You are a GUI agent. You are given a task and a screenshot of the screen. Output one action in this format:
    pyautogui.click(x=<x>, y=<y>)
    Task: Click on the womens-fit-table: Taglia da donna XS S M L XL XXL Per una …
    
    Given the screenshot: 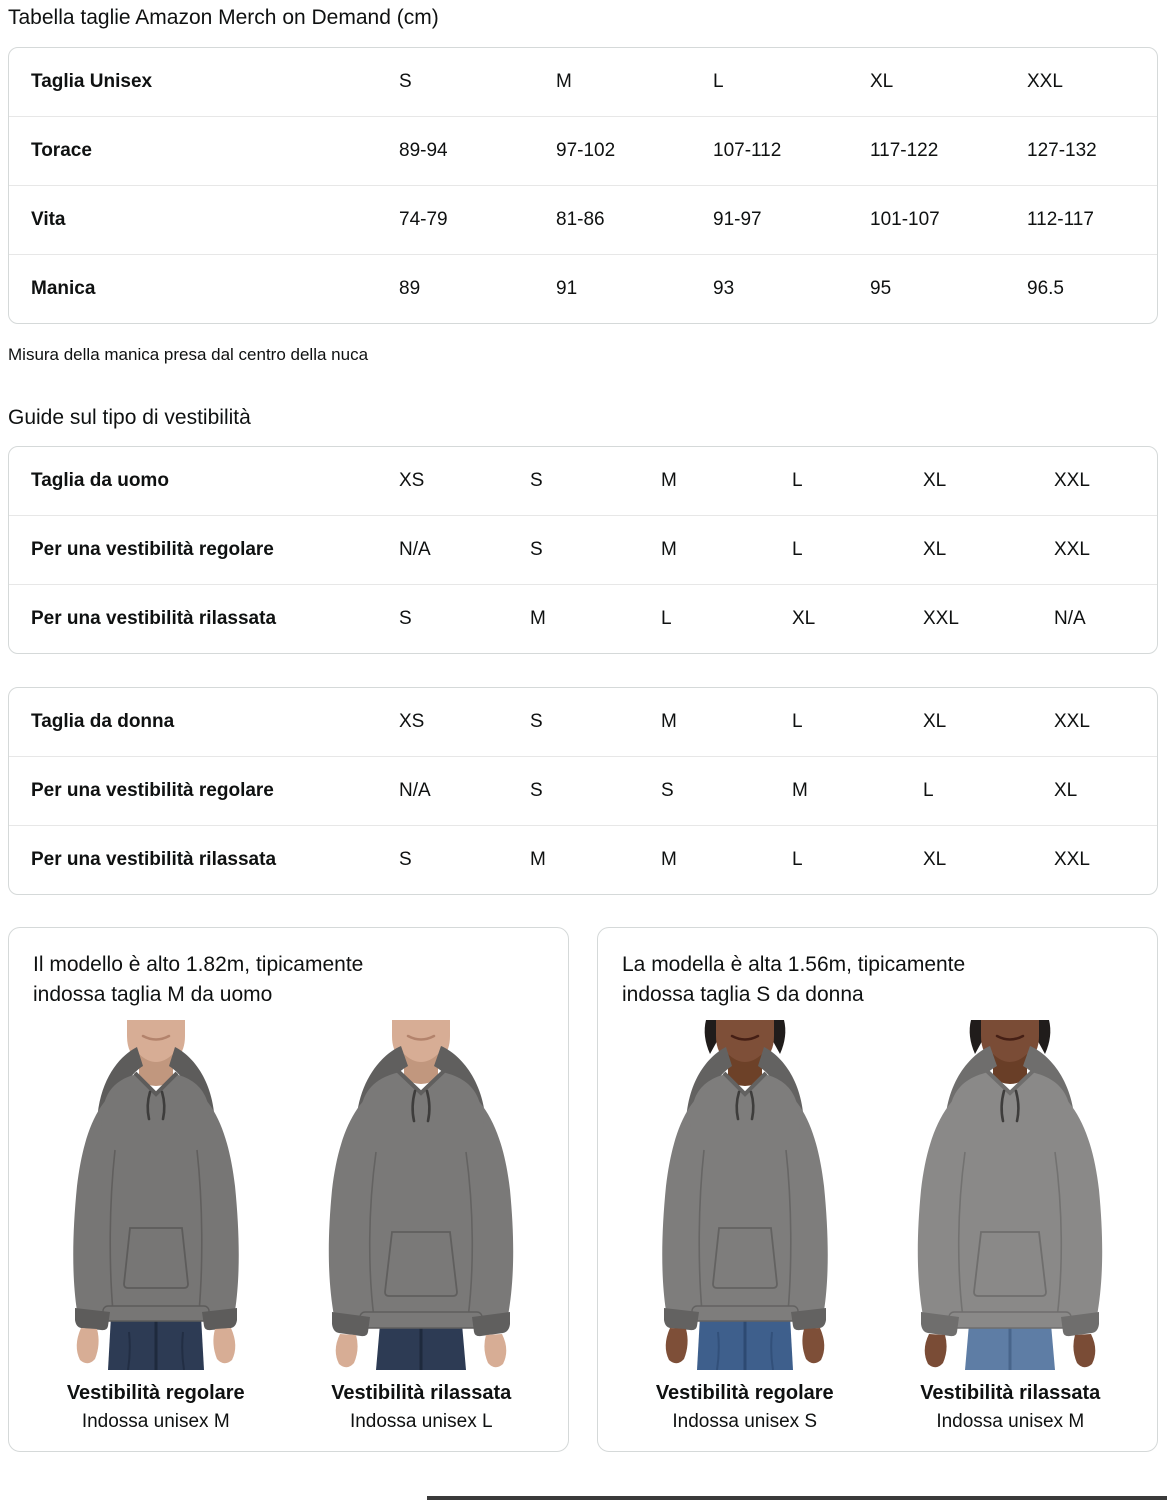 What is the action you would take?
    pyautogui.click(x=583, y=791)
    